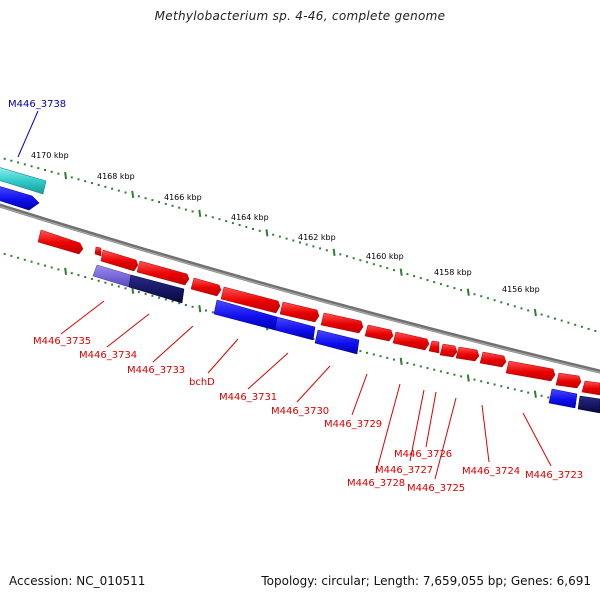  What do you see at coordinates (563, 398) in the screenshot?
I see `gene-blue-right` at bounding box center [563, 398].